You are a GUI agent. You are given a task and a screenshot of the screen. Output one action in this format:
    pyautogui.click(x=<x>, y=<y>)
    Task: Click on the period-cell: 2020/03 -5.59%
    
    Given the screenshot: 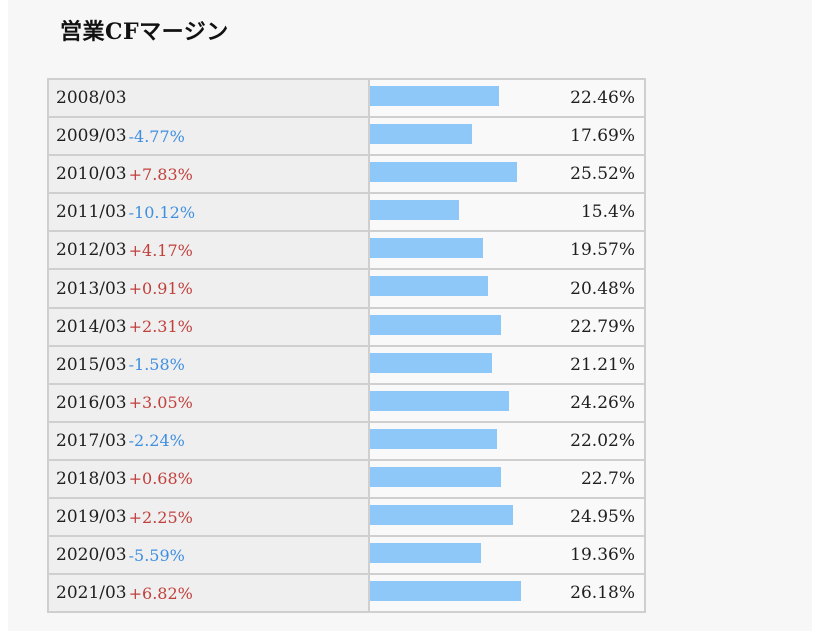 What is the action you would take?
    pyautogui.click(x=208, y=555)
    